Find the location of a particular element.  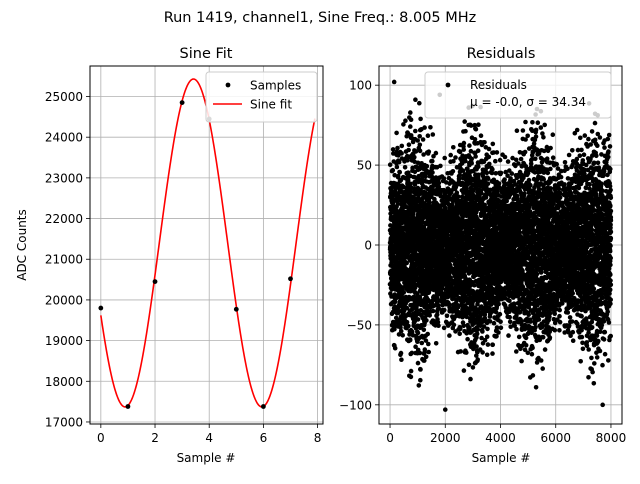

y-tick-label: 25000 is located at coordinates (64, 97).